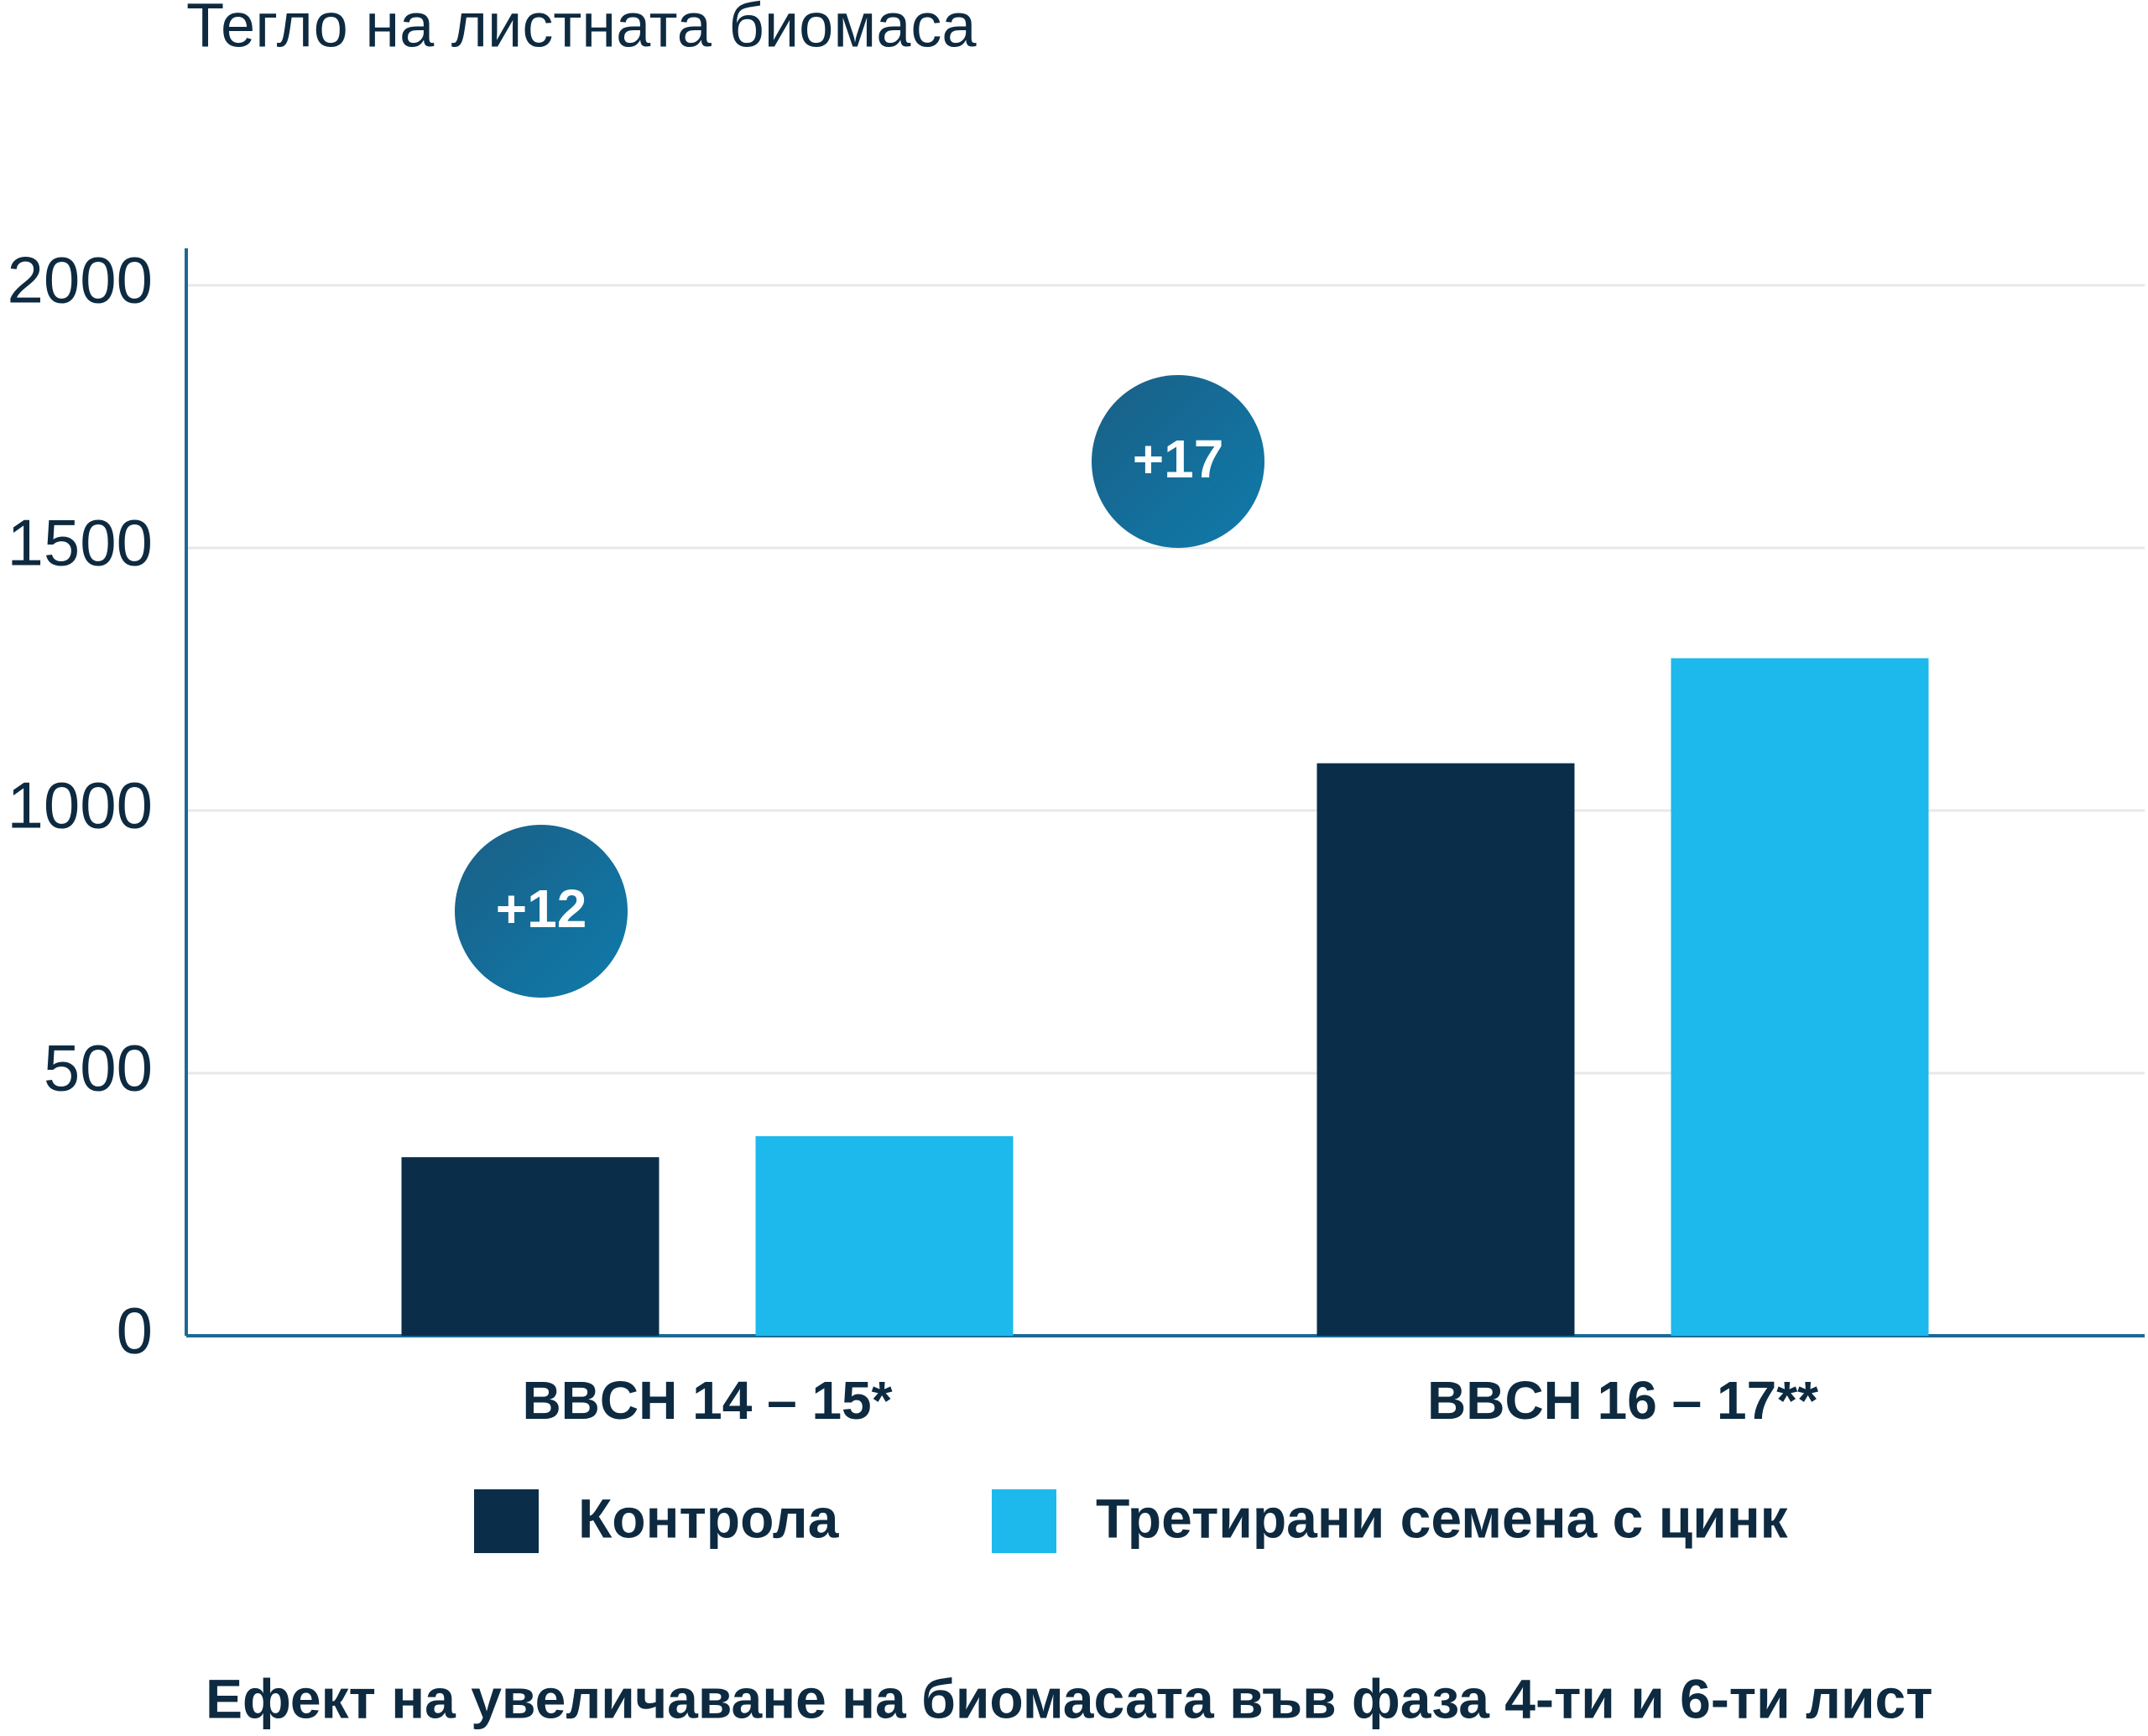 The height and width of the screenshot is (1736, 2148). Describe the element at coordinates (707, 1401) in the screenshot. I see `x-tick-label: BBCH 14 – 15*` at that location.